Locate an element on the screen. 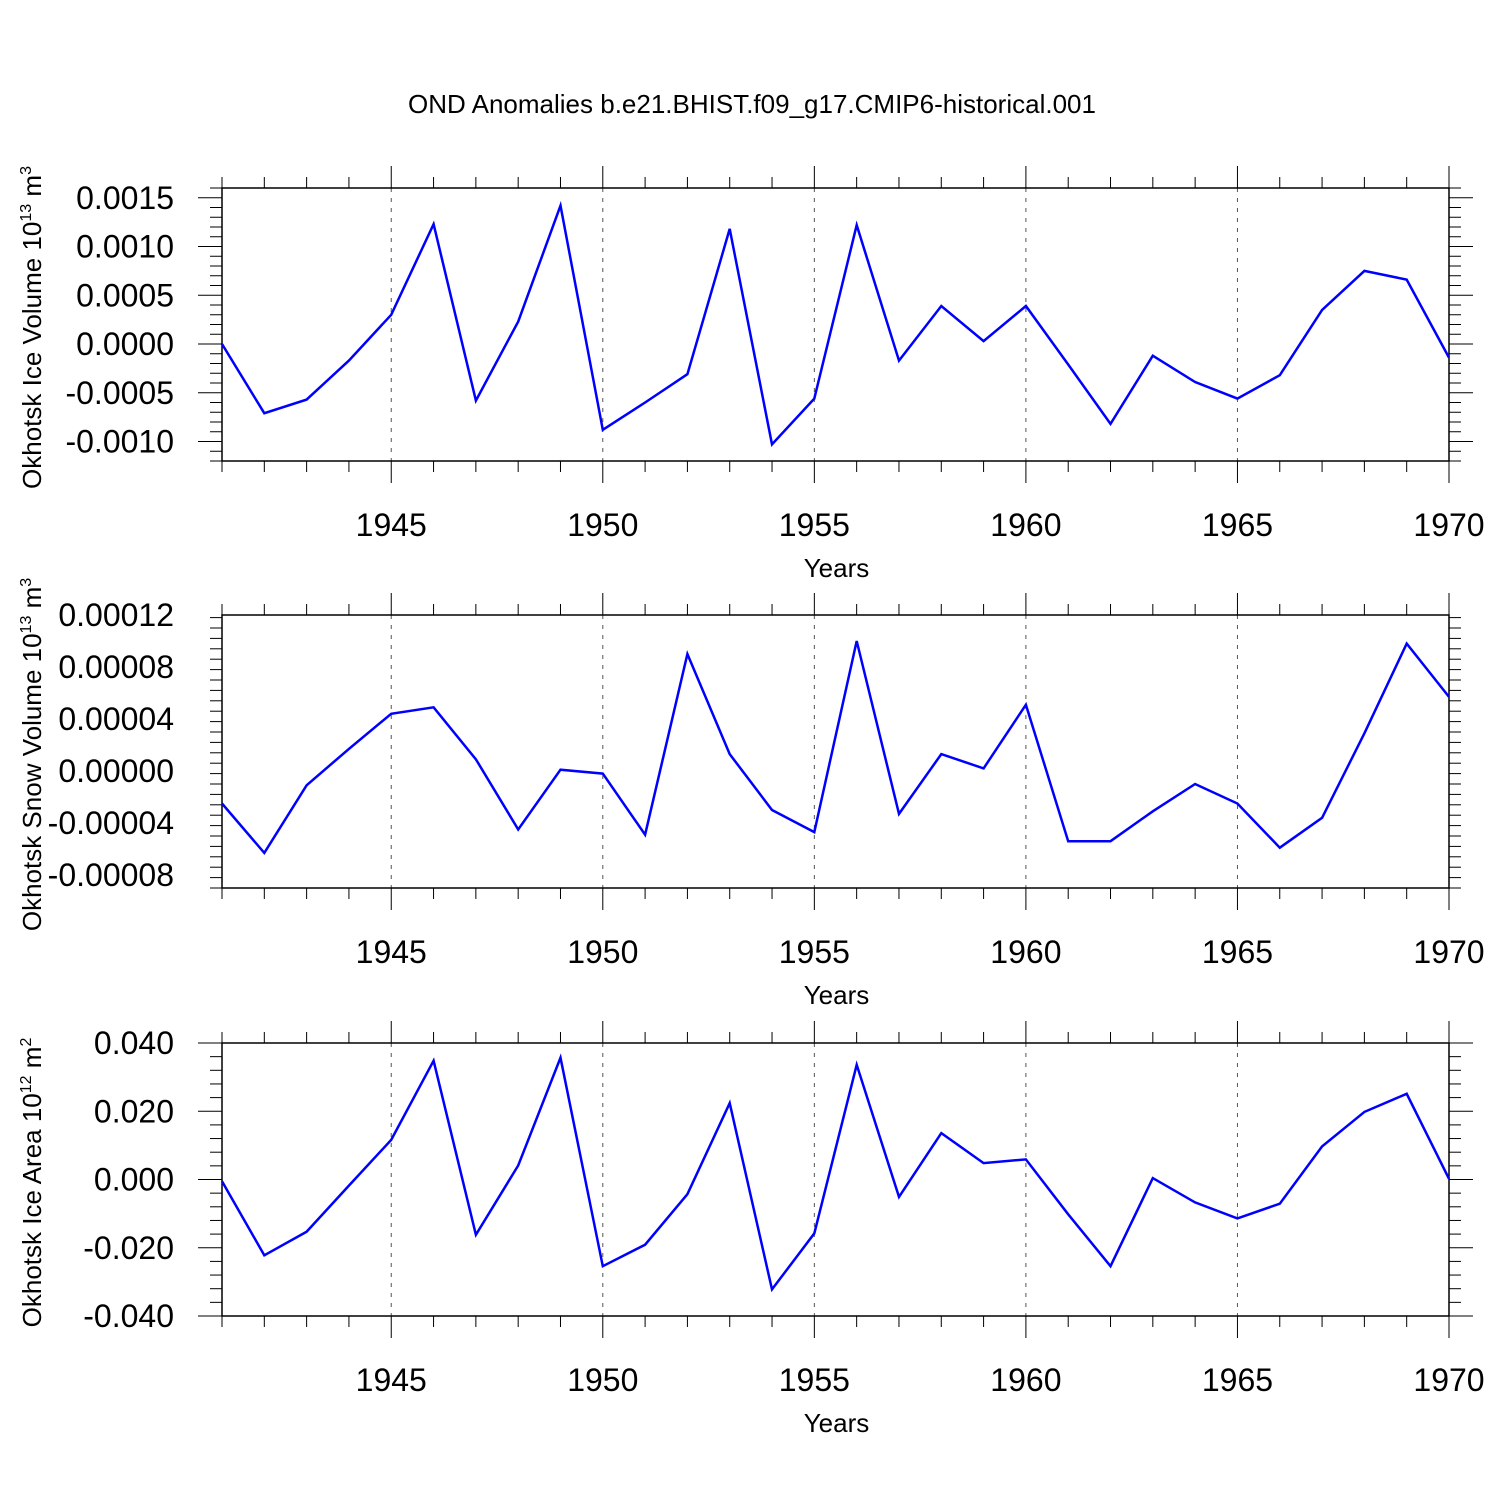 This screenshot has width=1500, height=1500. y-tick-label: 0.040 is located at coordinates (134, 1043).